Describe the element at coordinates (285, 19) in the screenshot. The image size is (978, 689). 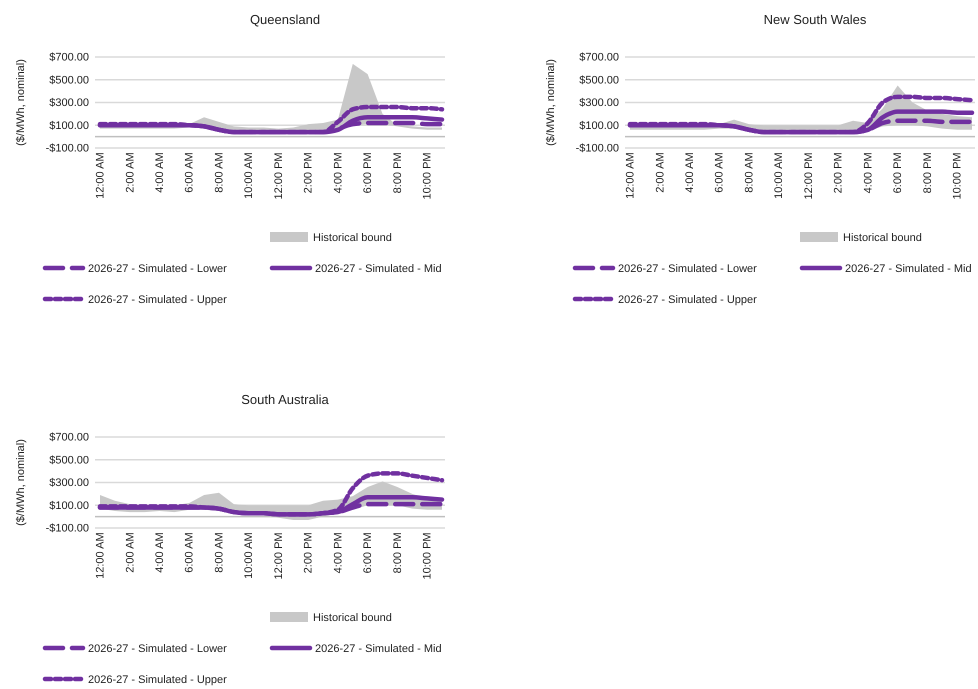
I see `chart-title: Queensland` at that location.